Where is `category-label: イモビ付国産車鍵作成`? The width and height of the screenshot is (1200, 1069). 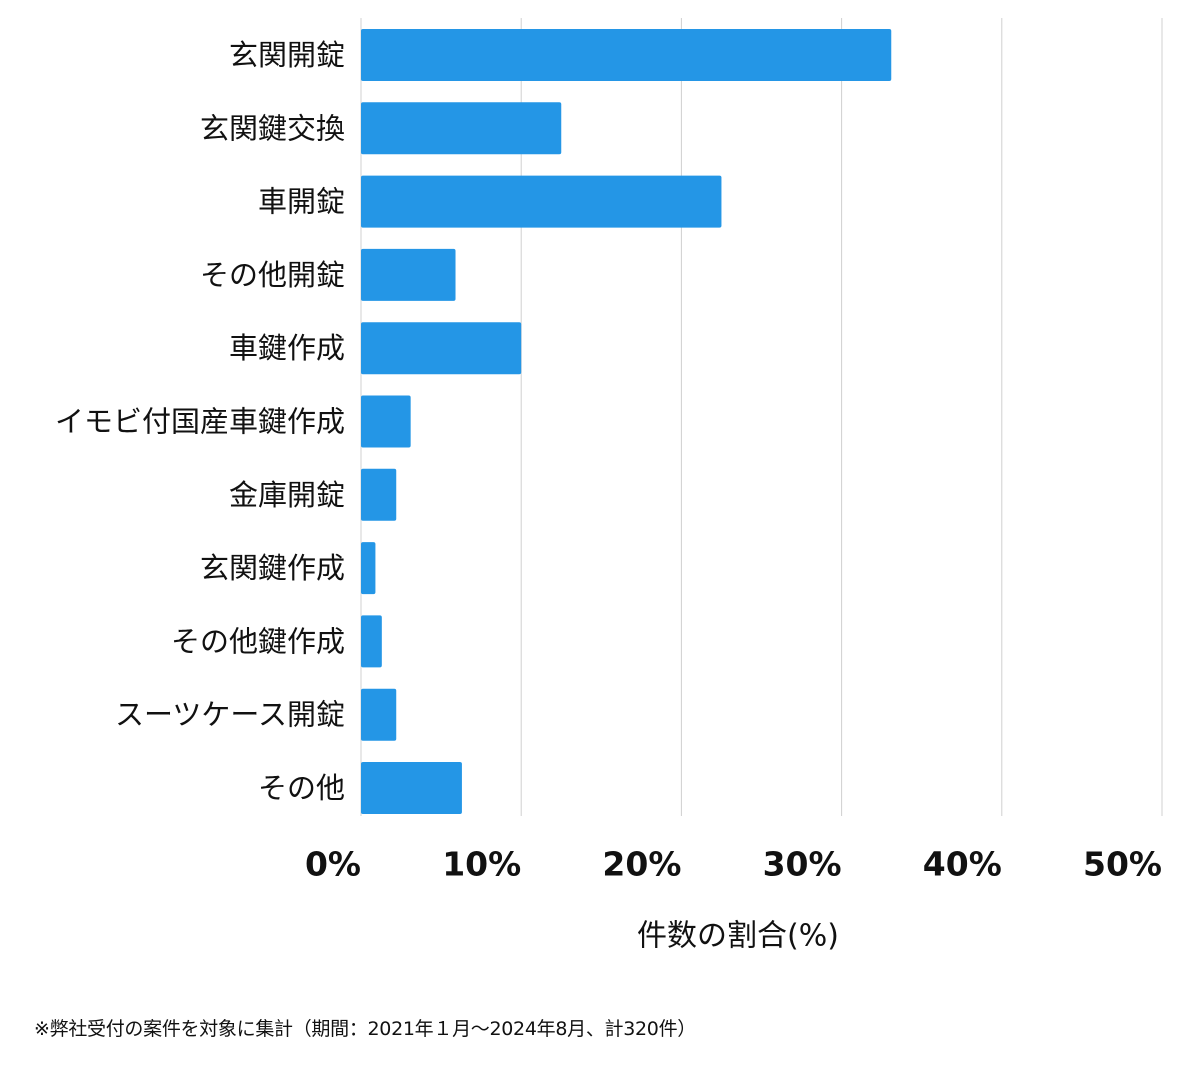 category-label: イモビ付国産車鍵作成 is located at coordinates (200, 422).